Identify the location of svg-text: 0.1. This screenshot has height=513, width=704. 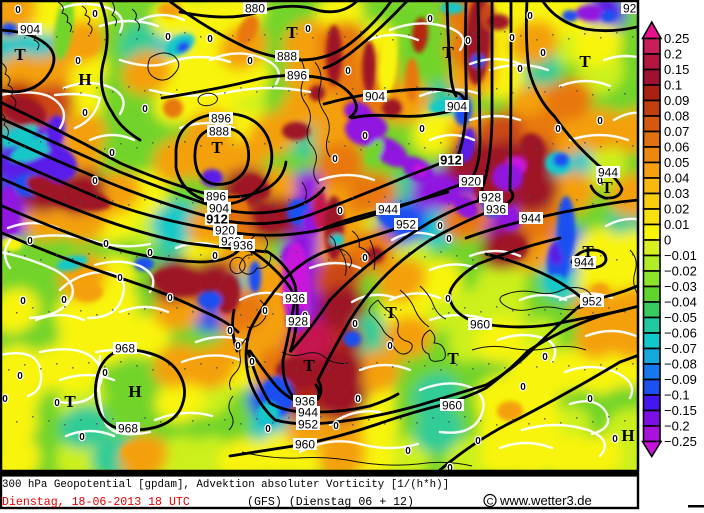
(673, 85).